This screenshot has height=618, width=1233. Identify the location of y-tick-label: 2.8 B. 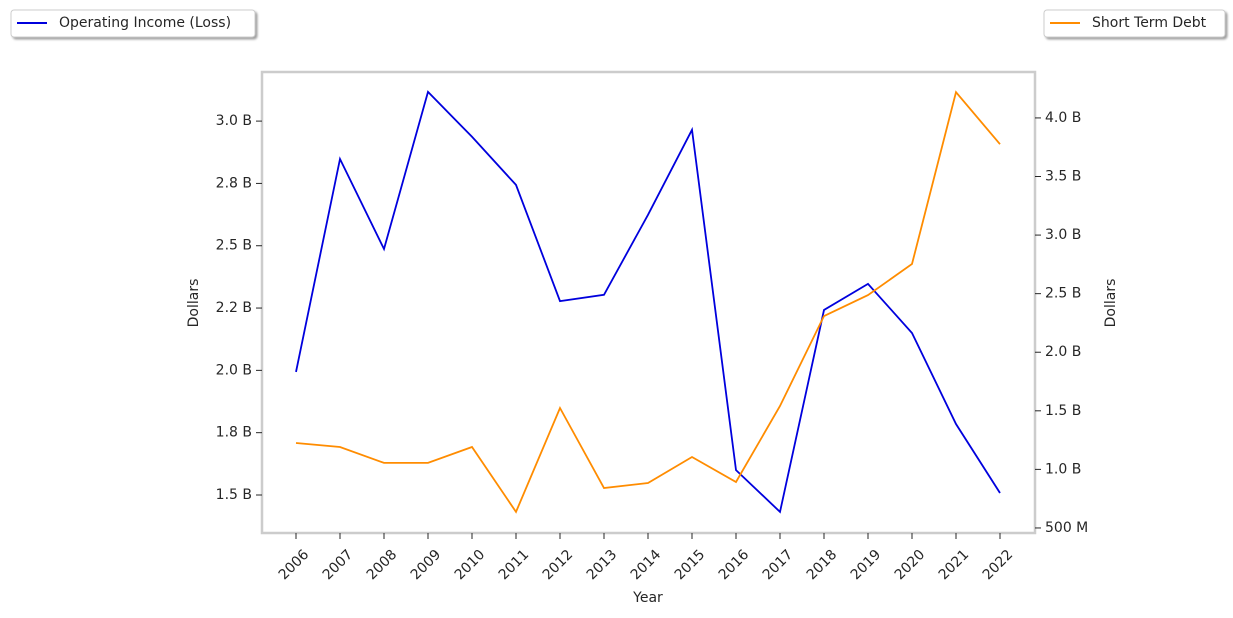
(234, 183).